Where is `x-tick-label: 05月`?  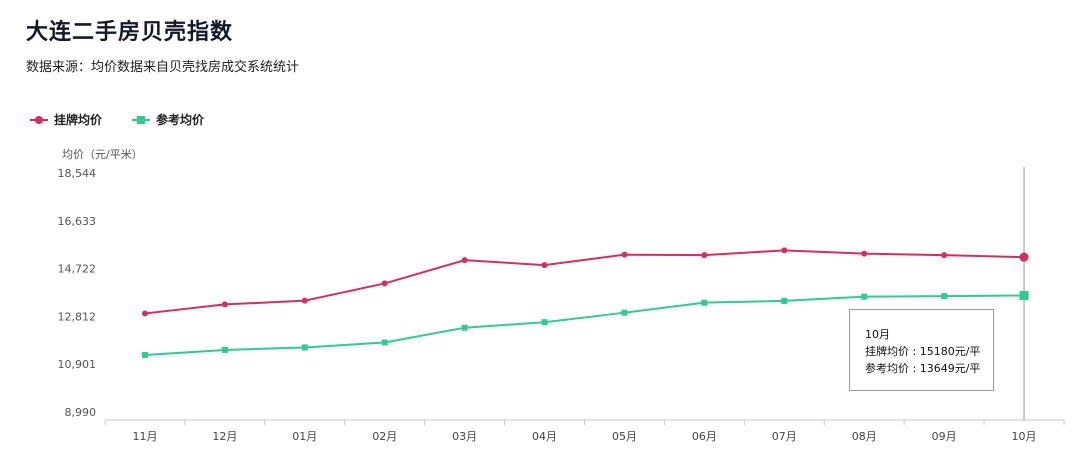
x-tick-label: 05月 is located at coordinates (624, 436).